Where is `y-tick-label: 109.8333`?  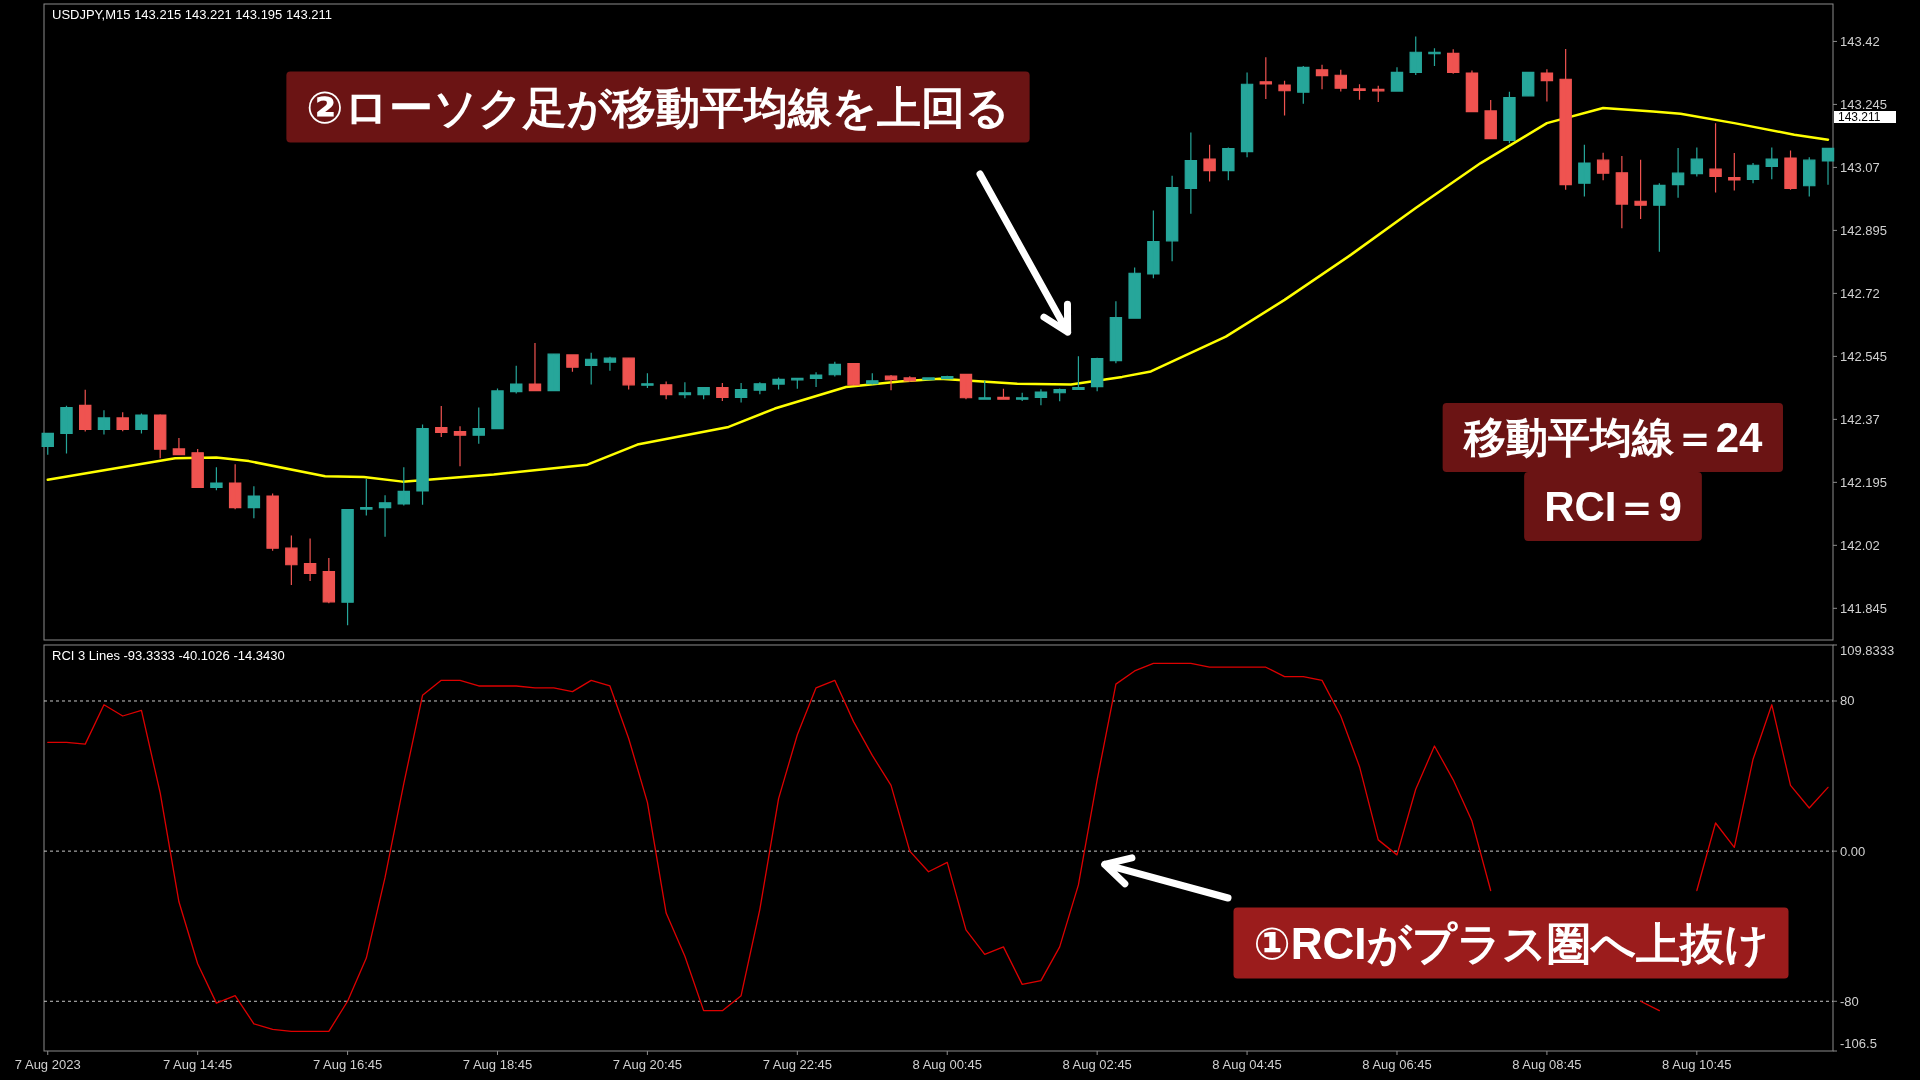
y-tick-label: 109.8333 is located at coordinates (1867, 650).